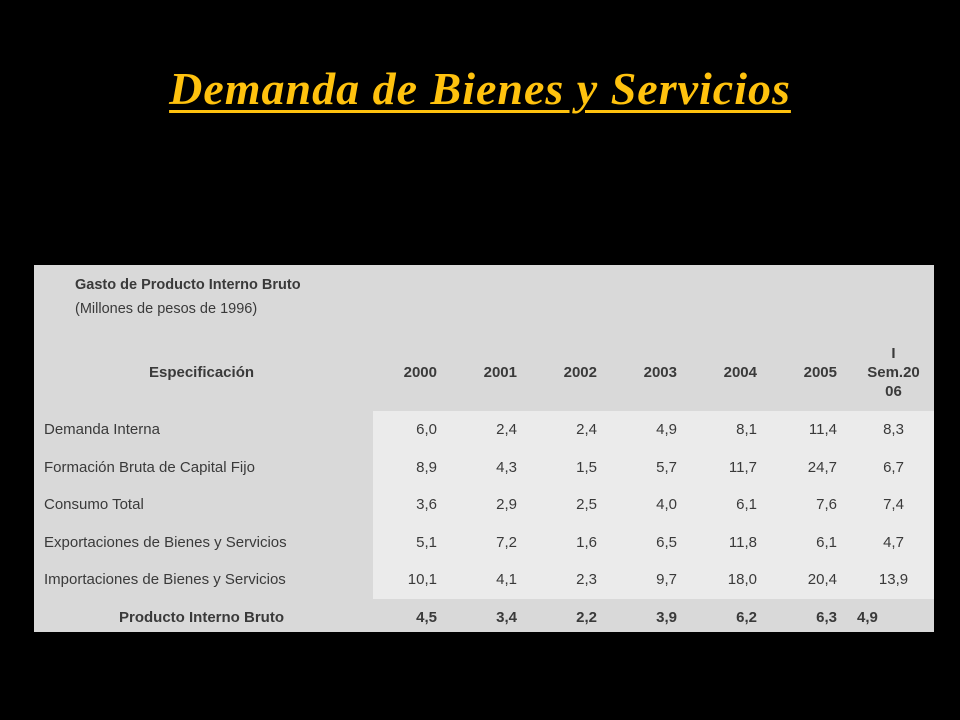  Describe the element at coordinates (420, 372) in the screenshot. I see `cell: 2000` at that location.